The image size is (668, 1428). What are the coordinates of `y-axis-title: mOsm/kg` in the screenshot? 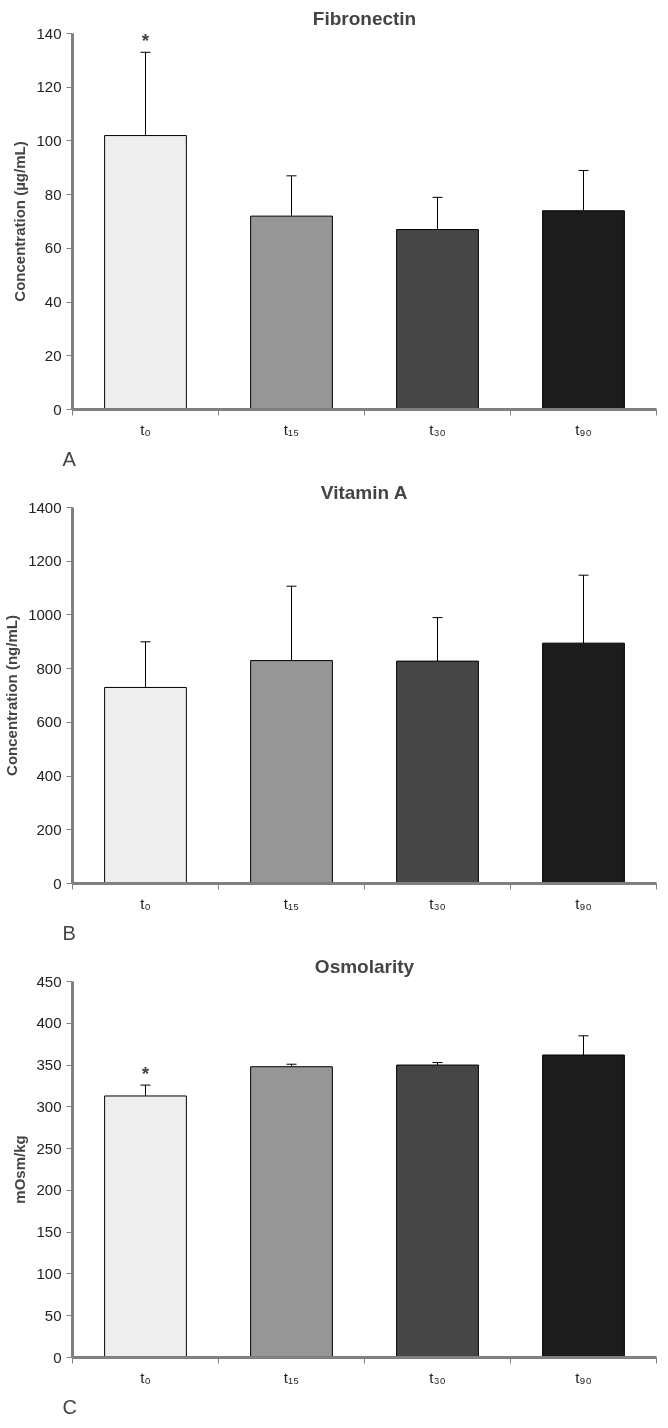 It's located at (20, 1169).